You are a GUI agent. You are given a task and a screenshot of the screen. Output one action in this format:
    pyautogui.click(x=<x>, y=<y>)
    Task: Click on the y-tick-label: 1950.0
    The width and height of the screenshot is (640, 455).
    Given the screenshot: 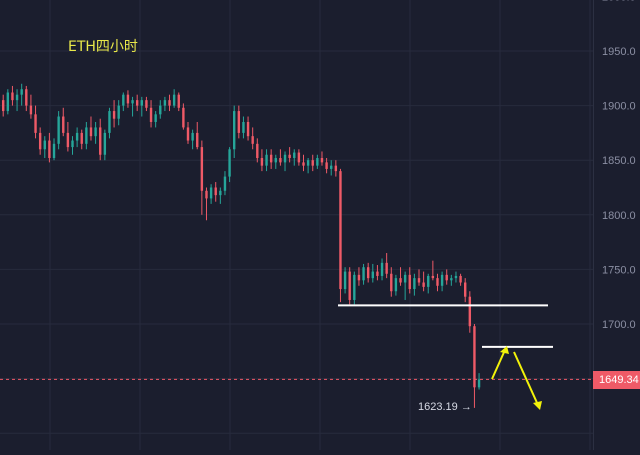 What is the action you would take?
    pyautogui.click(x=619, y=52)
    